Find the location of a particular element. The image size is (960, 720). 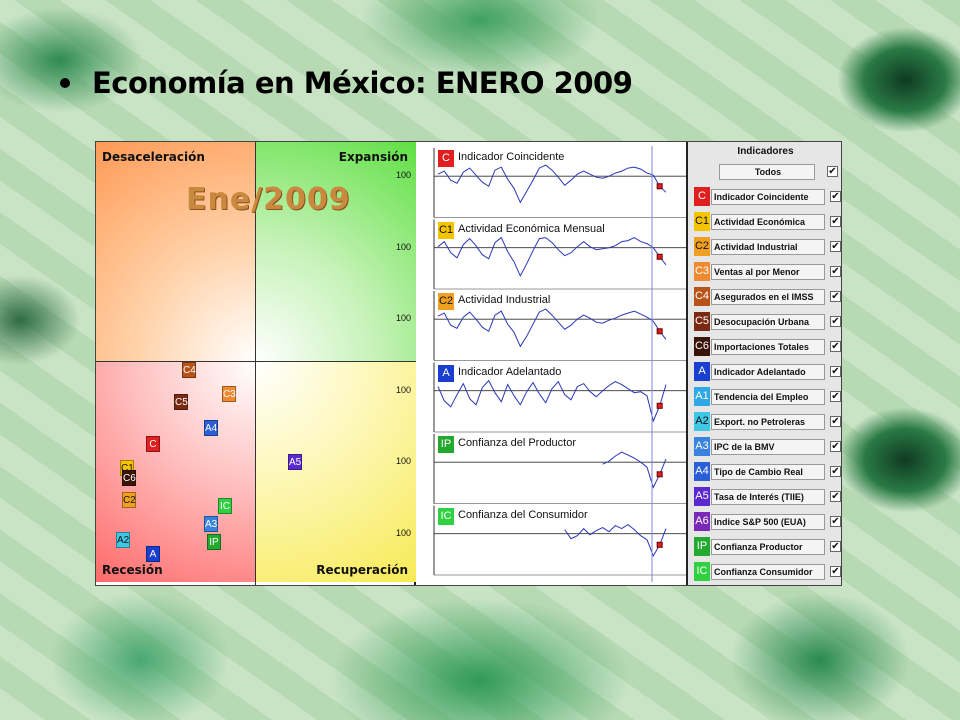

series-code: A is located at coordinates (446, 373).